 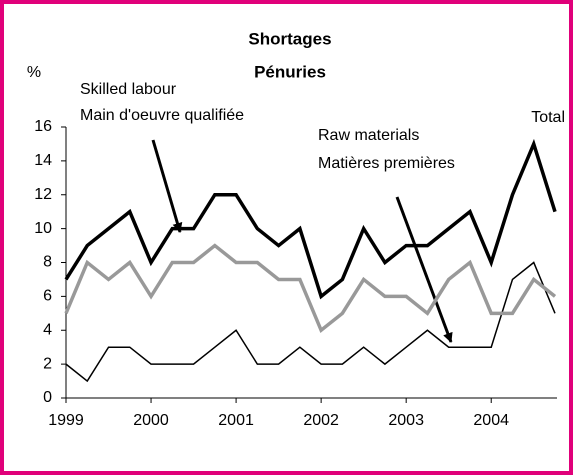 What do you see at coordinates (43, 194) in the screenshot?
I see `y-tick-label: 12` at bounding box center [43, 194].